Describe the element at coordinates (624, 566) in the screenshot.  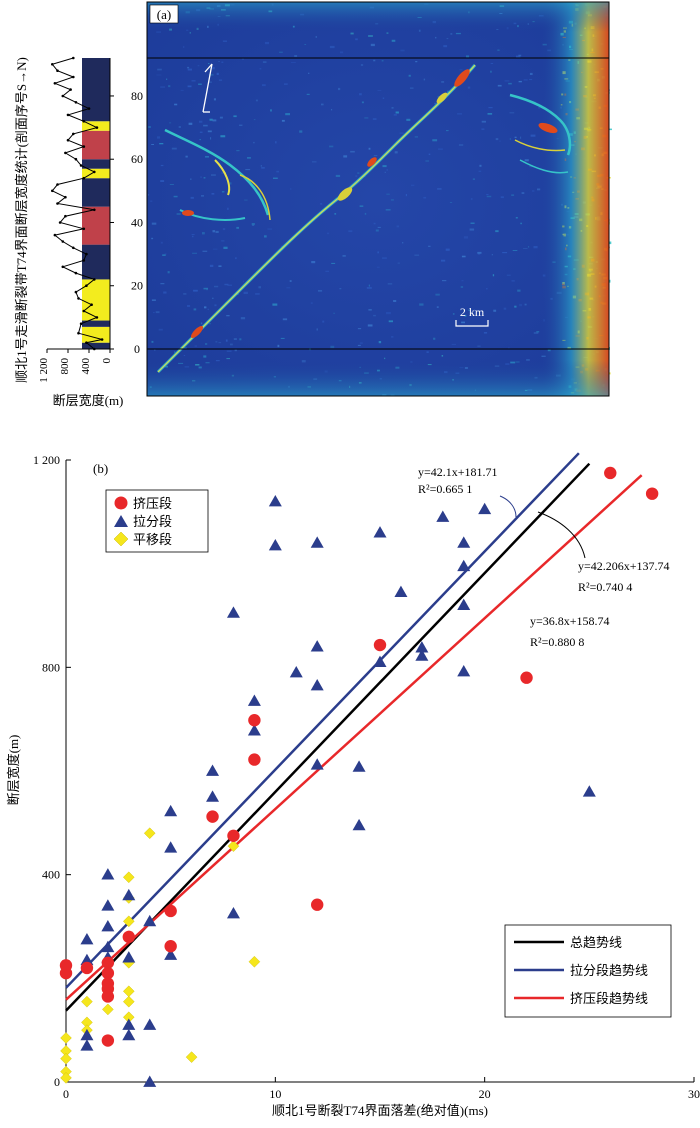
I see `equation-total-line: y=42.206x+137.74` at that location.